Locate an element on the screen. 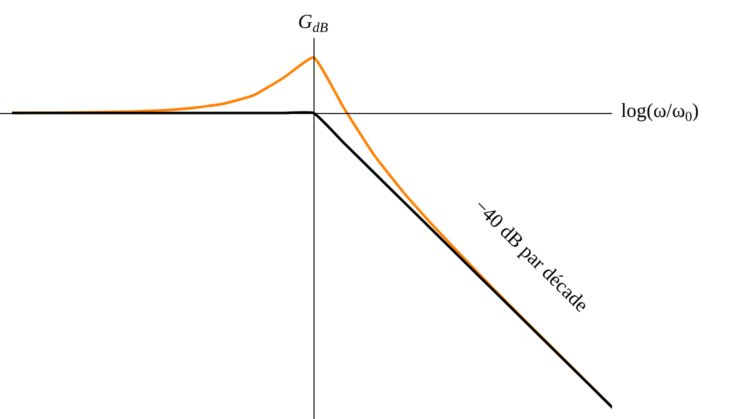  x-axis-title: log(ω/ω$_{0}$) is located at coordinates (660, 113).